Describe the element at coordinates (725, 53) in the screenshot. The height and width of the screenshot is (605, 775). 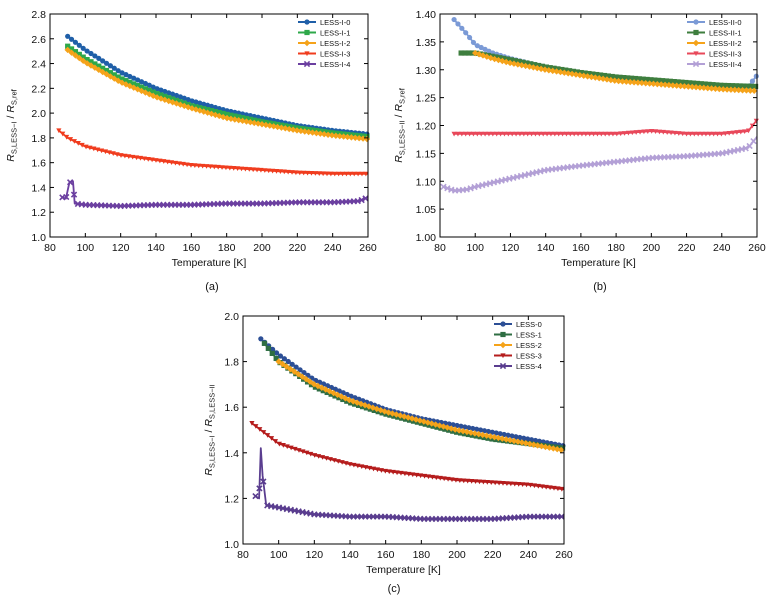
I see `legend-label: LESS-II-3` at that location.